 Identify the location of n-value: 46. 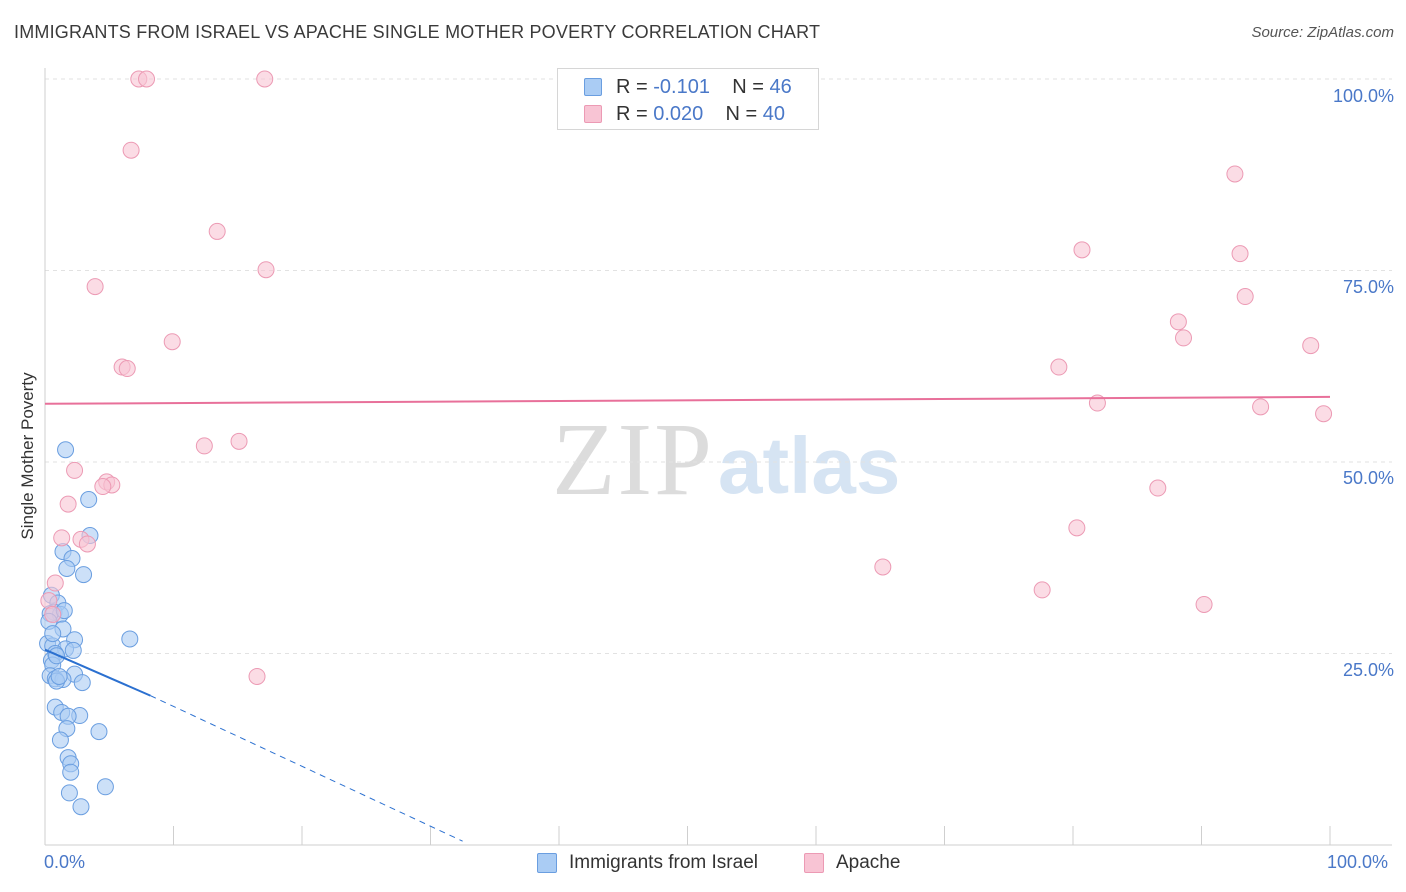
(780, 87).